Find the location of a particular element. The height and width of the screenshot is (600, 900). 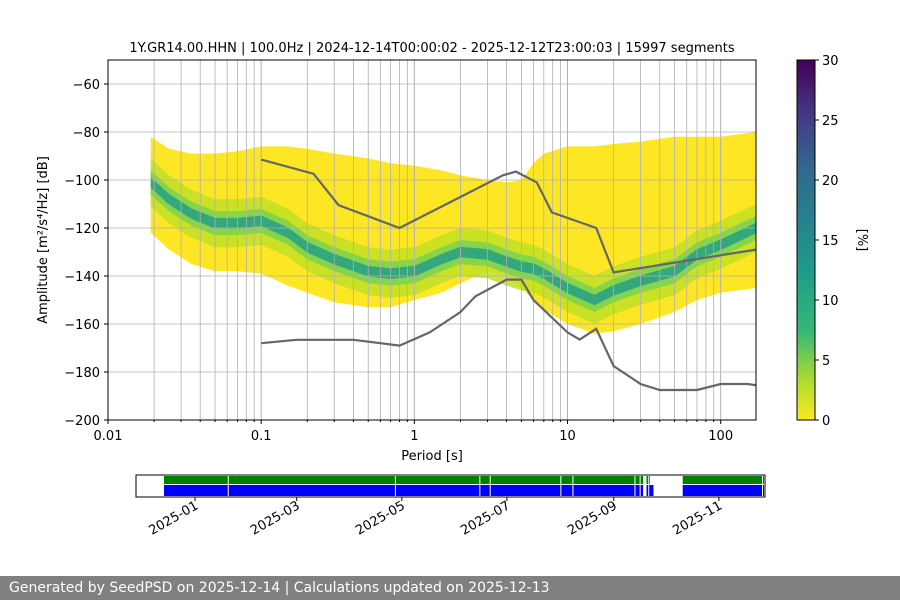

timeline-tick-label: 2025-09 is located at coordinates (592, 518).